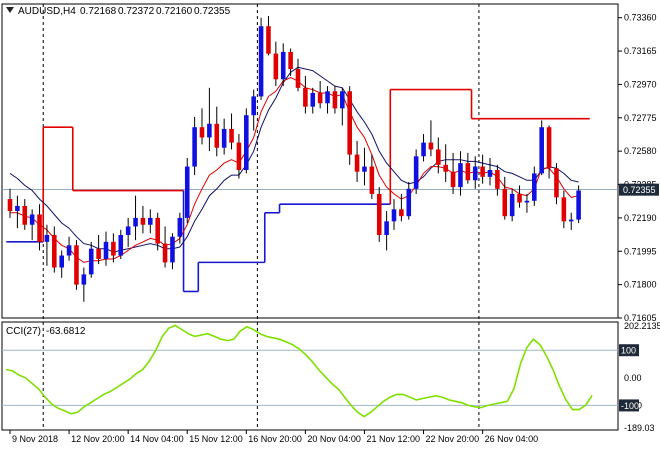 This screenshot has width=660, height=450. Describe the element at coordinates (98, 11) in the screenshot. I see `ohlc-open: 0.72168` at that location.